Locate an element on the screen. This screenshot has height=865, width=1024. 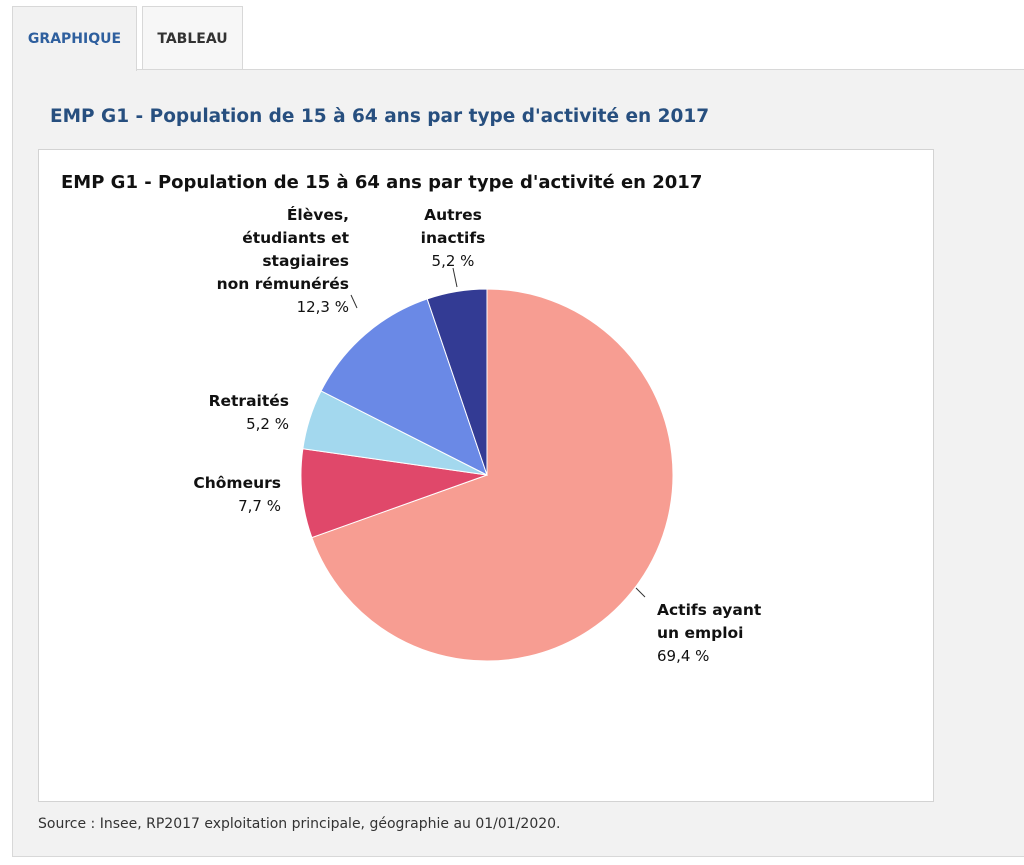
slice-label: Chômeurs is located at coordinates (237, 483).